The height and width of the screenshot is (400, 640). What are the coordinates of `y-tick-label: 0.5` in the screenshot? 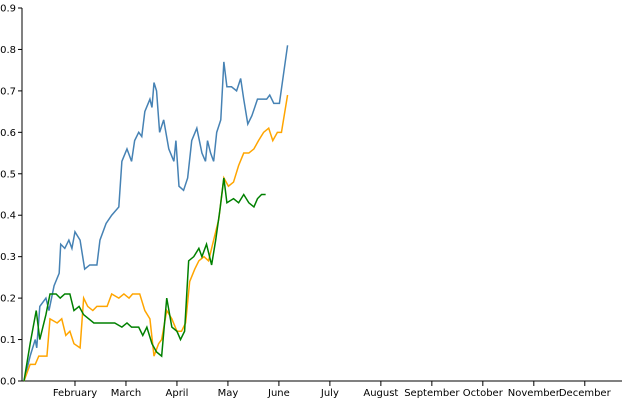 It's located at (8, 174).